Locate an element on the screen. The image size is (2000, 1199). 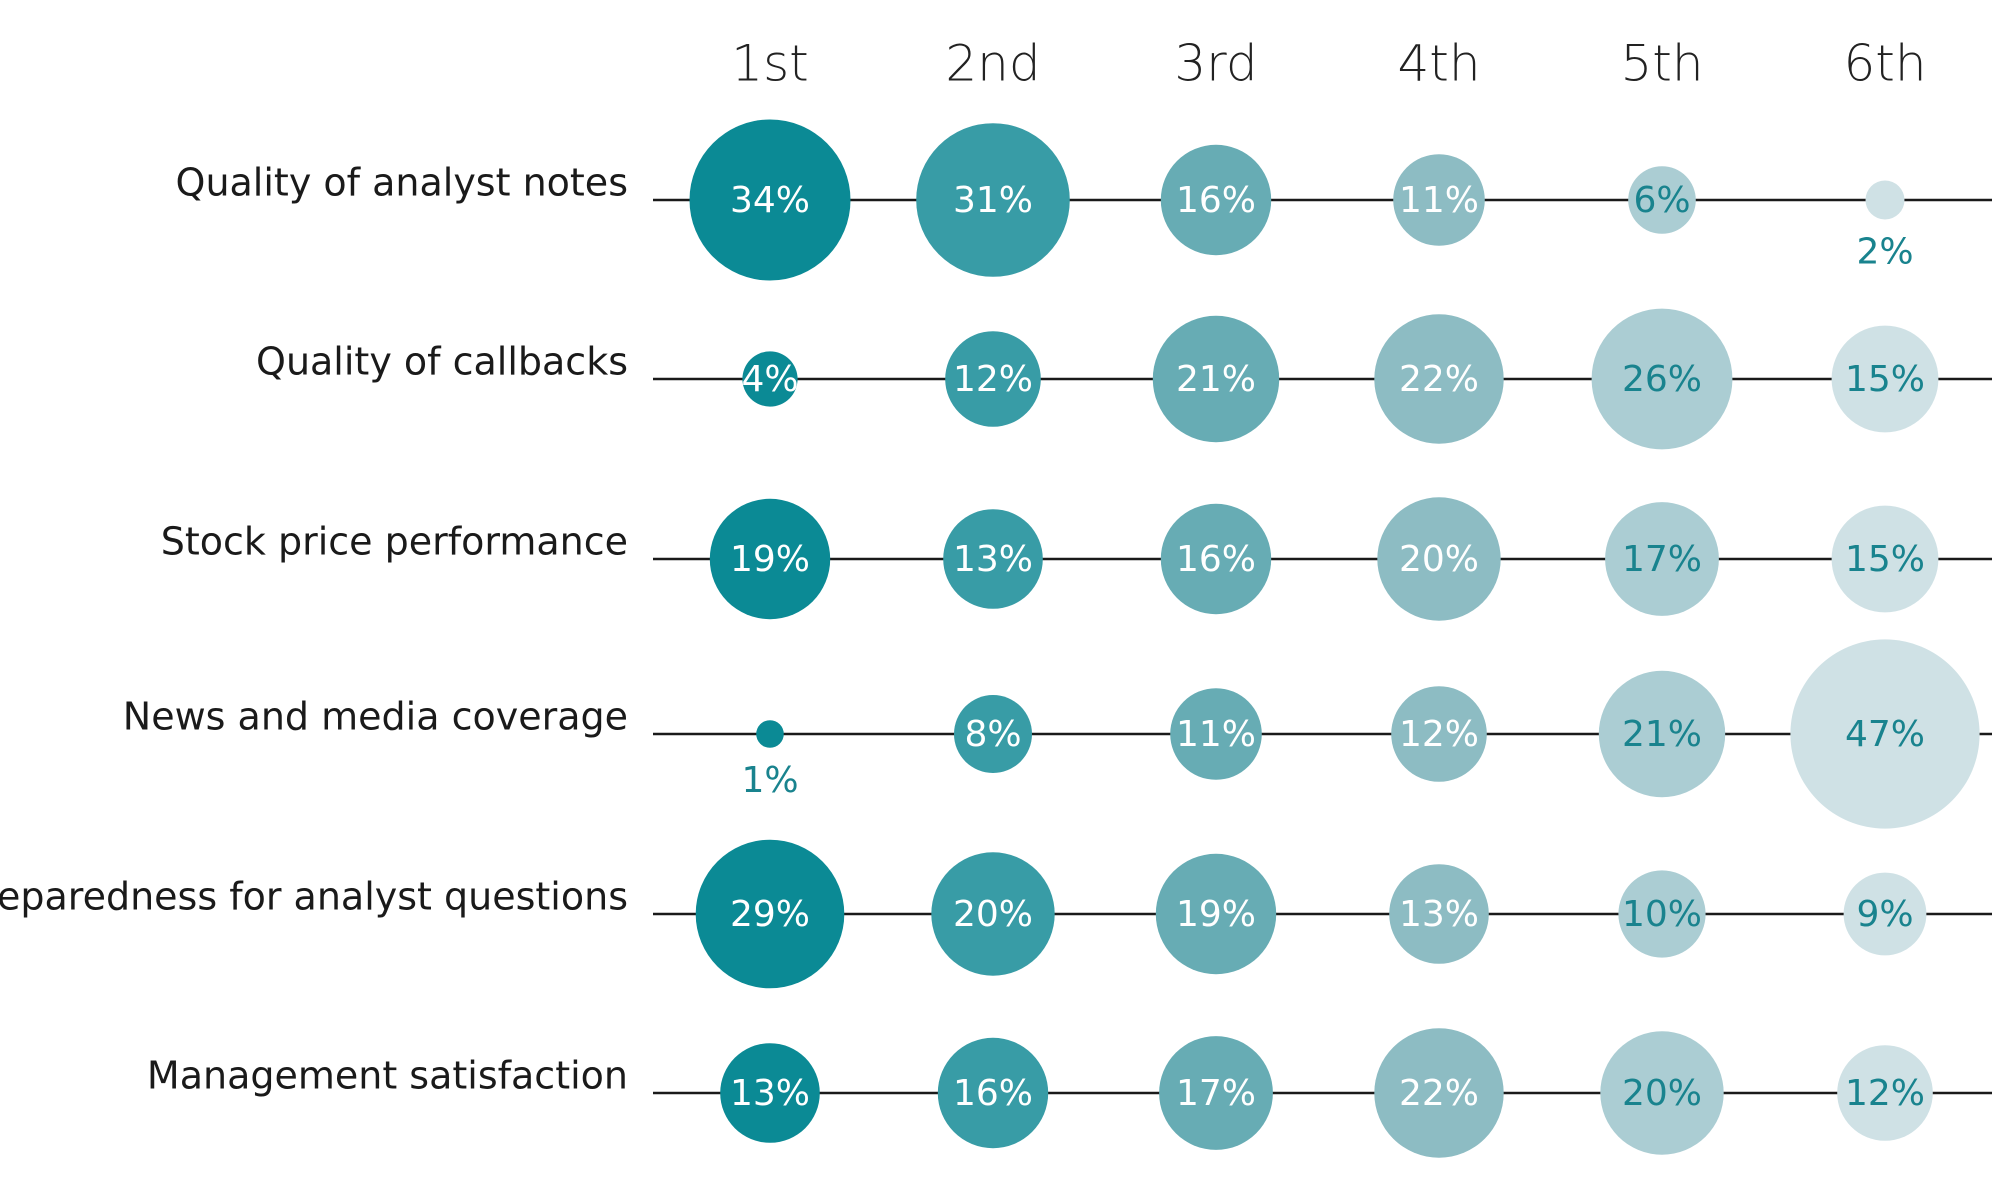
bubble-value-label: 47% is located at coordinates (1885, 734).